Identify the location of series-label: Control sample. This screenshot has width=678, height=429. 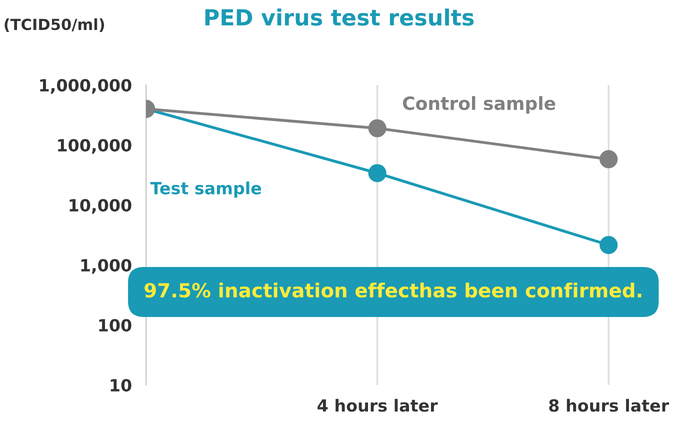
(479, 105).